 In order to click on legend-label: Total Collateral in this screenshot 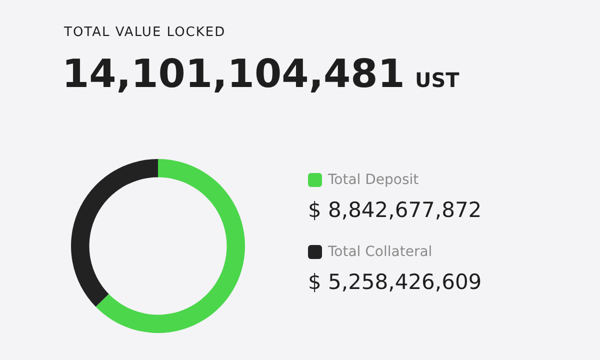, I will do `click(380, 252)`.